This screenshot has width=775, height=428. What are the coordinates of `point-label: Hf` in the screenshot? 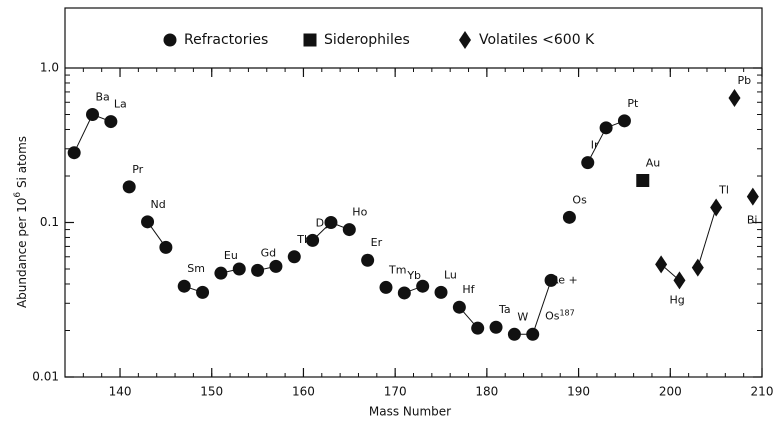 It's located at (468, 289).